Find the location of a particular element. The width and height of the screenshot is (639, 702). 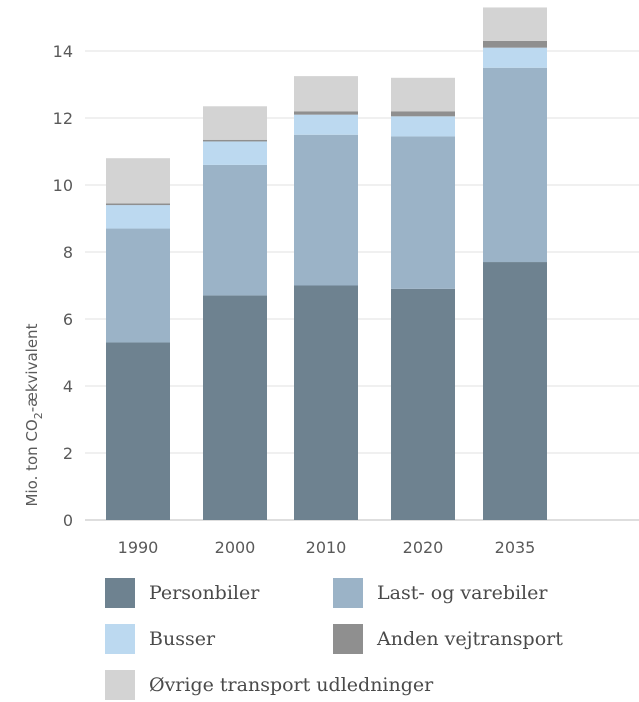

bar-2010-last-og-varebiler is located at coordinates (326, 210).